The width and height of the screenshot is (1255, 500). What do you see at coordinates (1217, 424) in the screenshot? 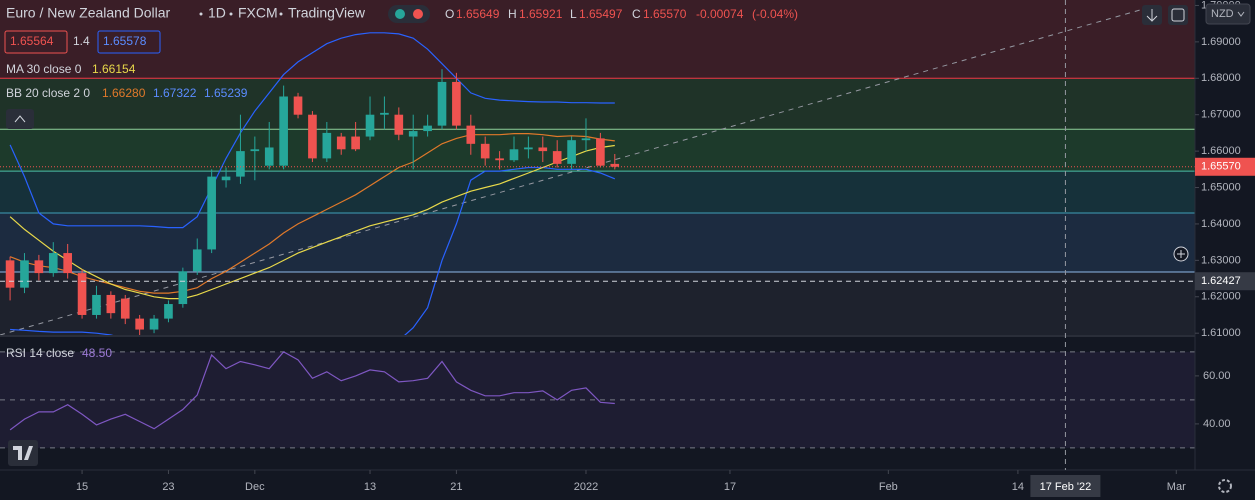
I see `rsi-y-tick-label: 40.00` at bounding box center [1217, 424].